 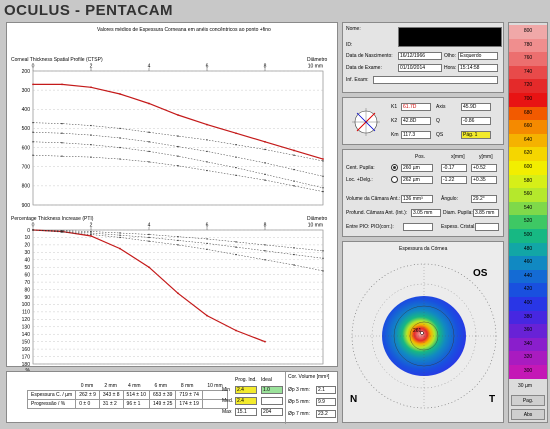 I want to click on scale-cell: 420, so click(x=528, y=290).